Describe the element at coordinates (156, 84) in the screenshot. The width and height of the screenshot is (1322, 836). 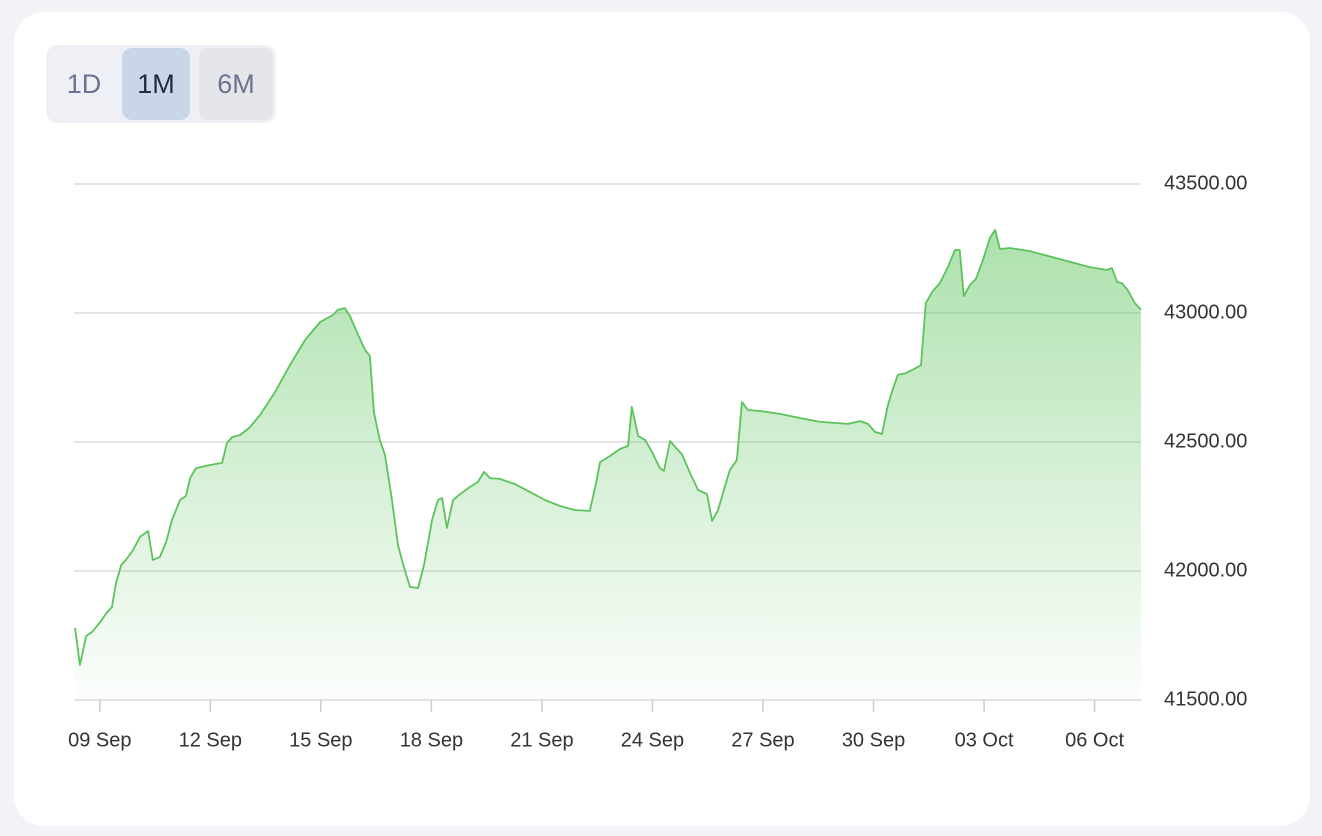
I see `range-button: 1M` at that location.